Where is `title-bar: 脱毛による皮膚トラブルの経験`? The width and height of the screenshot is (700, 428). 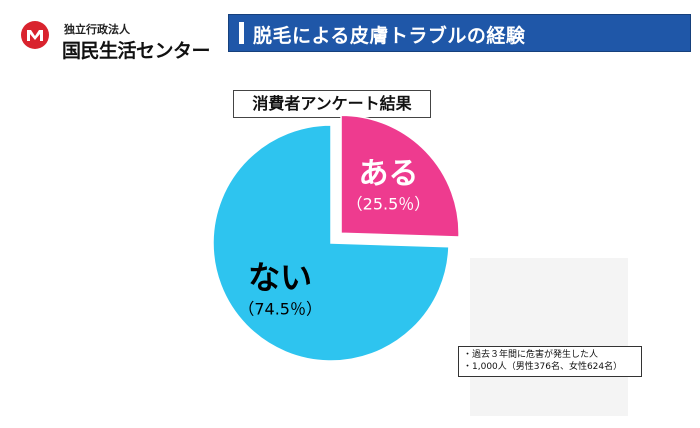 title-bar: 脱毛による皮膚トラブルの経験 is located at coordinates (459, 33).